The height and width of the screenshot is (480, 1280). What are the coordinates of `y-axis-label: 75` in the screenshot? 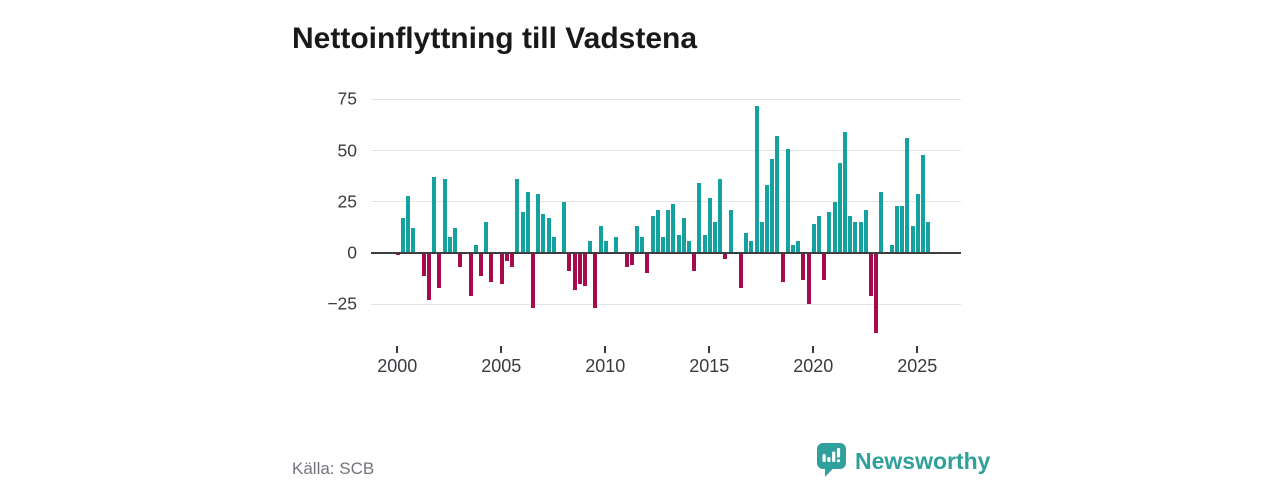 It's located at (347, 98).